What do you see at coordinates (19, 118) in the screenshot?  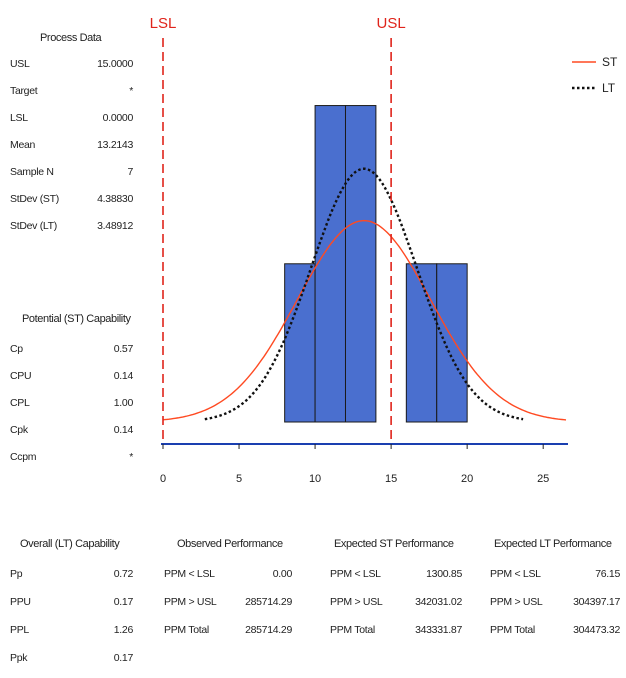 I see `process-data-row-label: LSL` at bounding box center [19, 118].